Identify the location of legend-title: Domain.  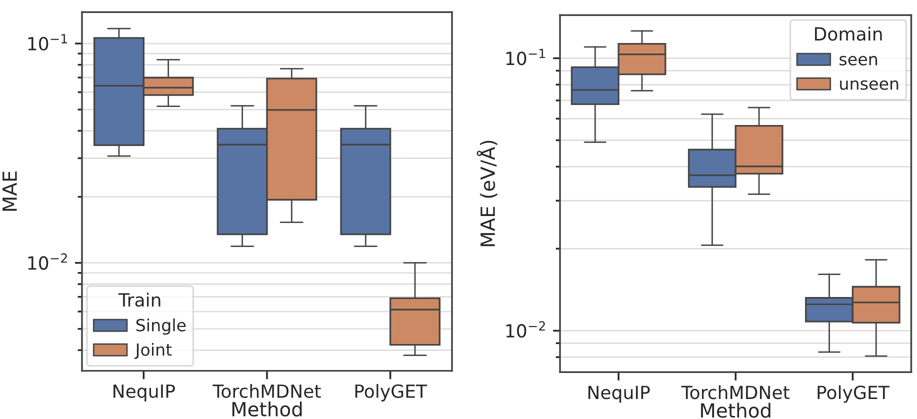
(848, 33).